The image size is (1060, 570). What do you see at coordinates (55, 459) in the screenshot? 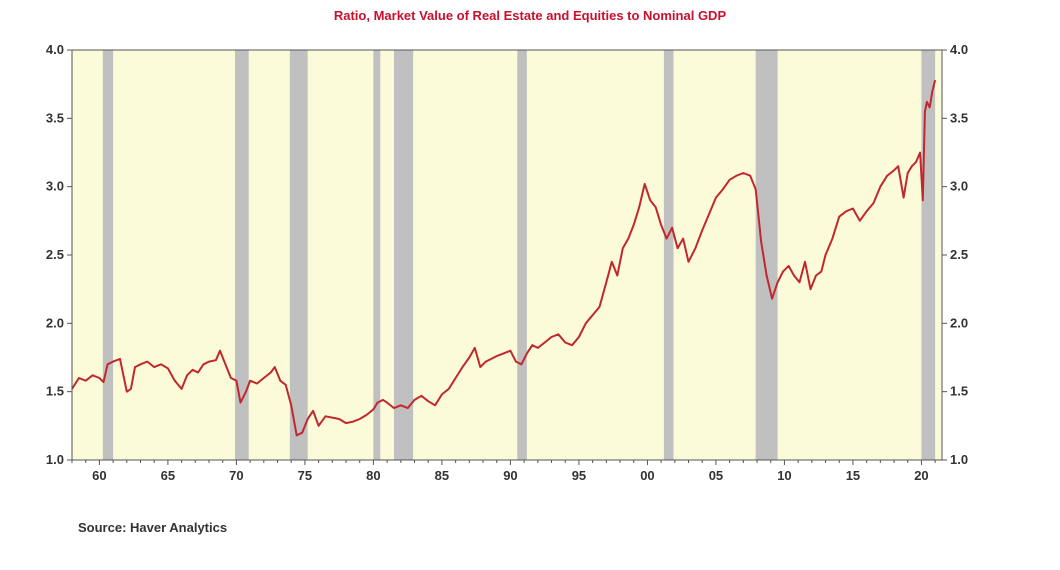
I see `y-tick-label-left: 1.0` at bounding box center [55, 459].